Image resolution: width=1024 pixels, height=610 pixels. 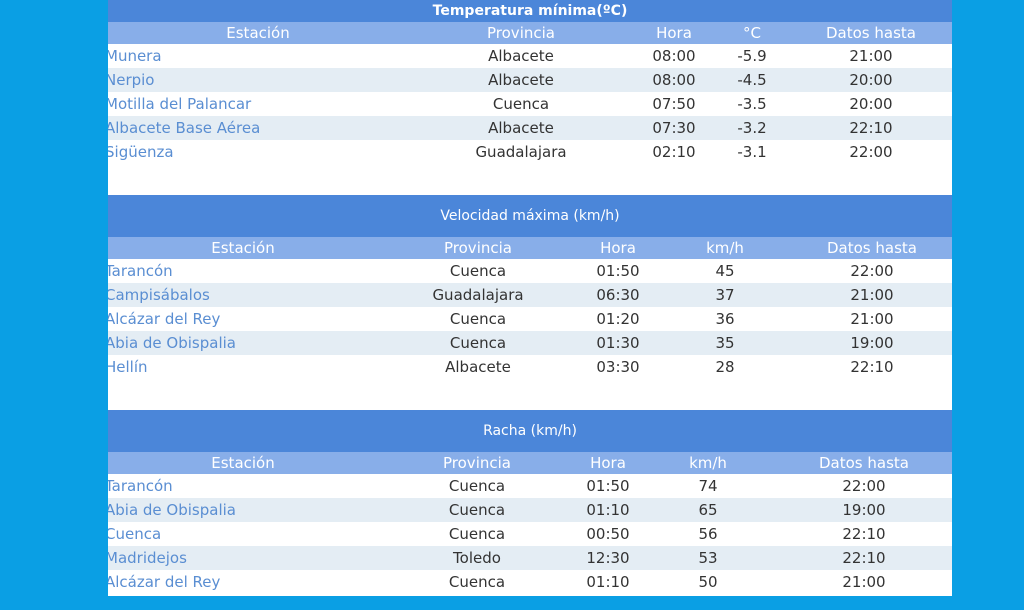 What do you see at coordinates (477, 558) in the screenshot?
I see `province-cell: Toledo` at bounding box center [477, 558].